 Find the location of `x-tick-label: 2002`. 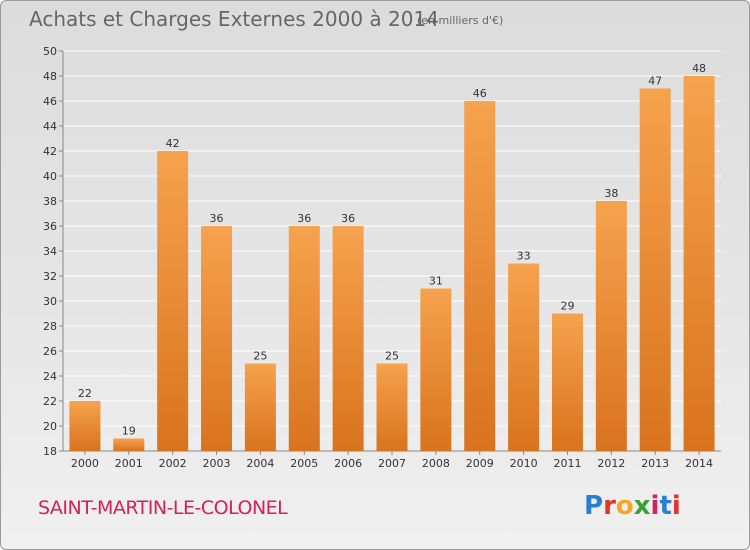

x-tick-label: 2002 is located at coordinates (173, 463).